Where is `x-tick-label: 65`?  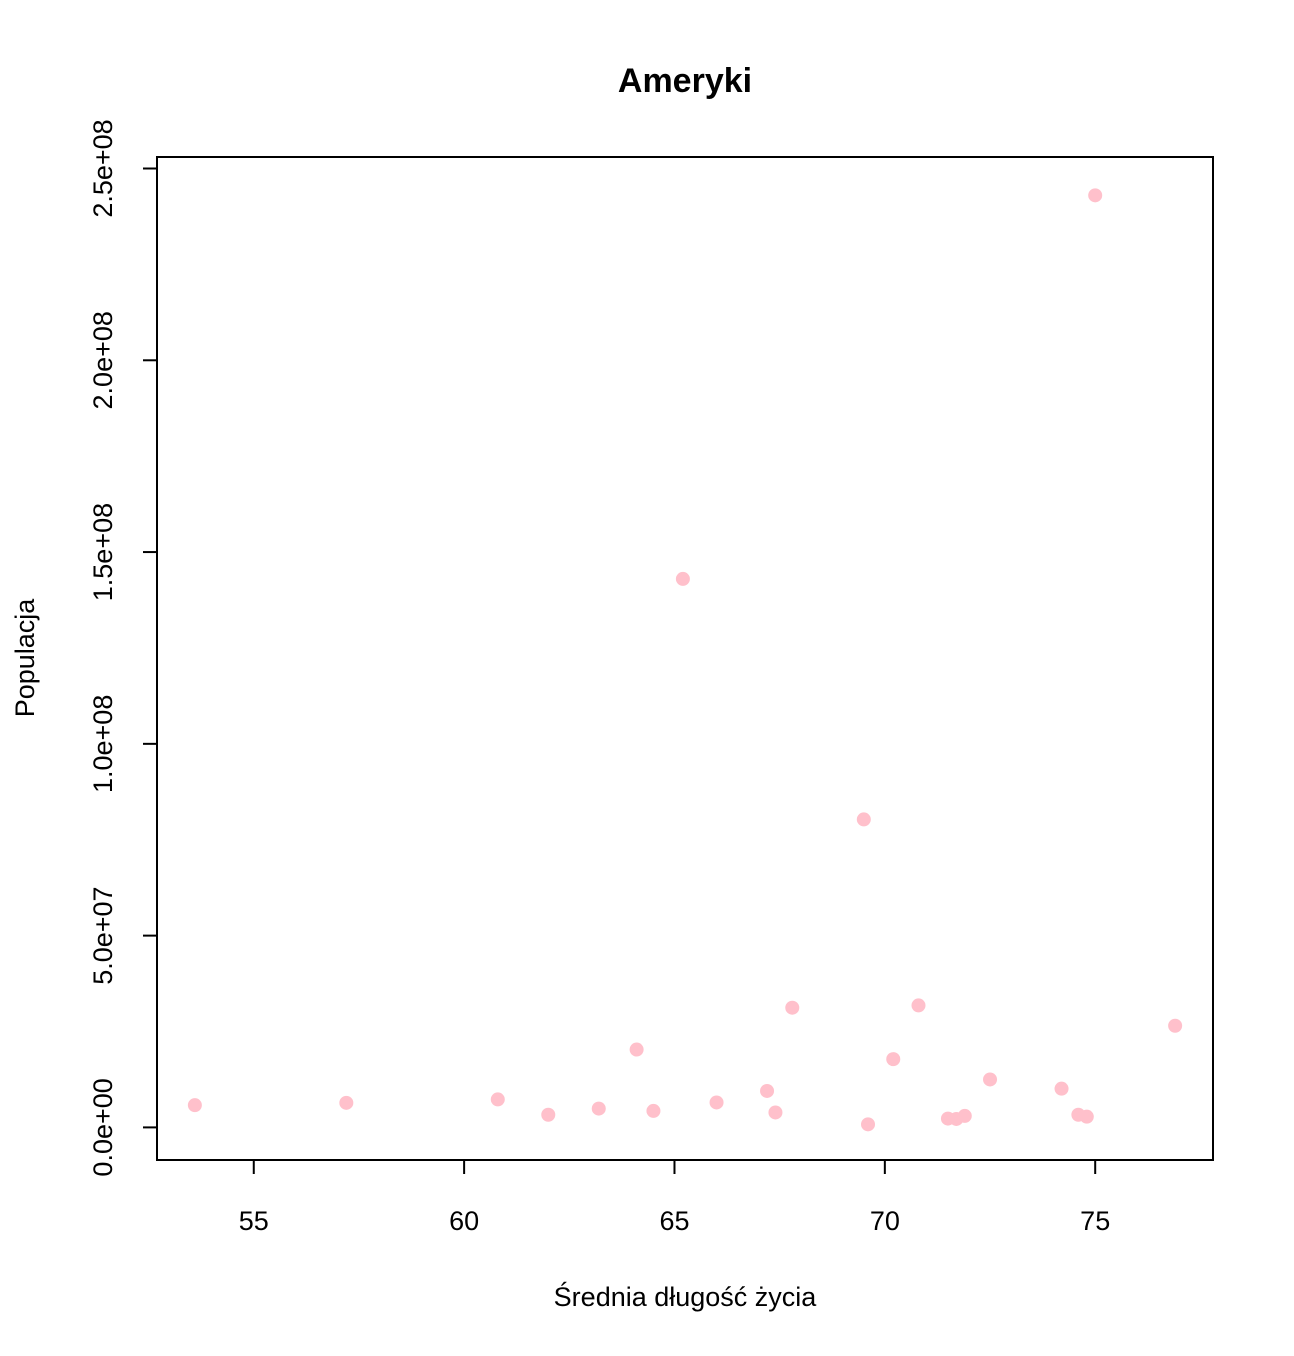 x-tick-label: 65 is located at coordinates (674, 1221).